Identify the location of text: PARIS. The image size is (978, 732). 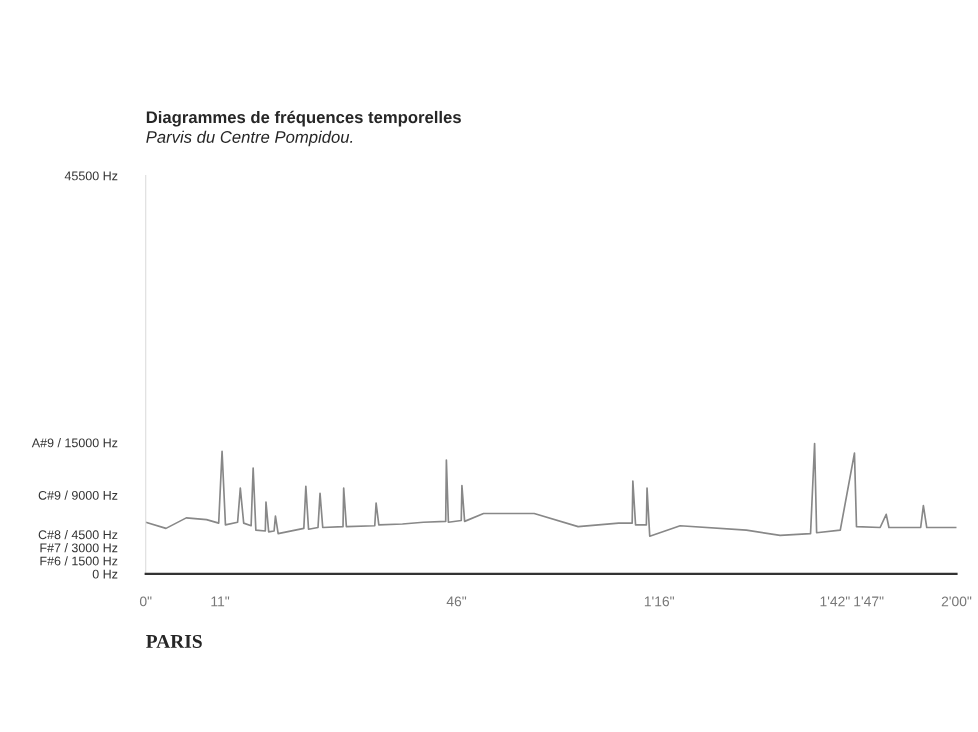
(174, 641).